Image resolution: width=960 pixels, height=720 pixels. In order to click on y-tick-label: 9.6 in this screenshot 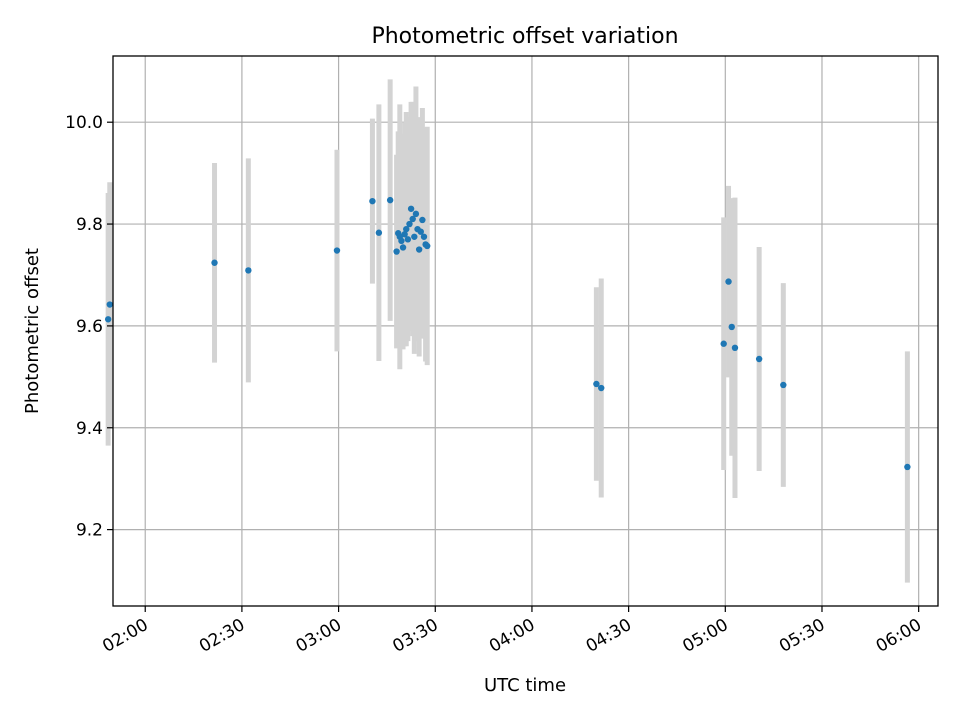, I will do `click(89, 327)`.